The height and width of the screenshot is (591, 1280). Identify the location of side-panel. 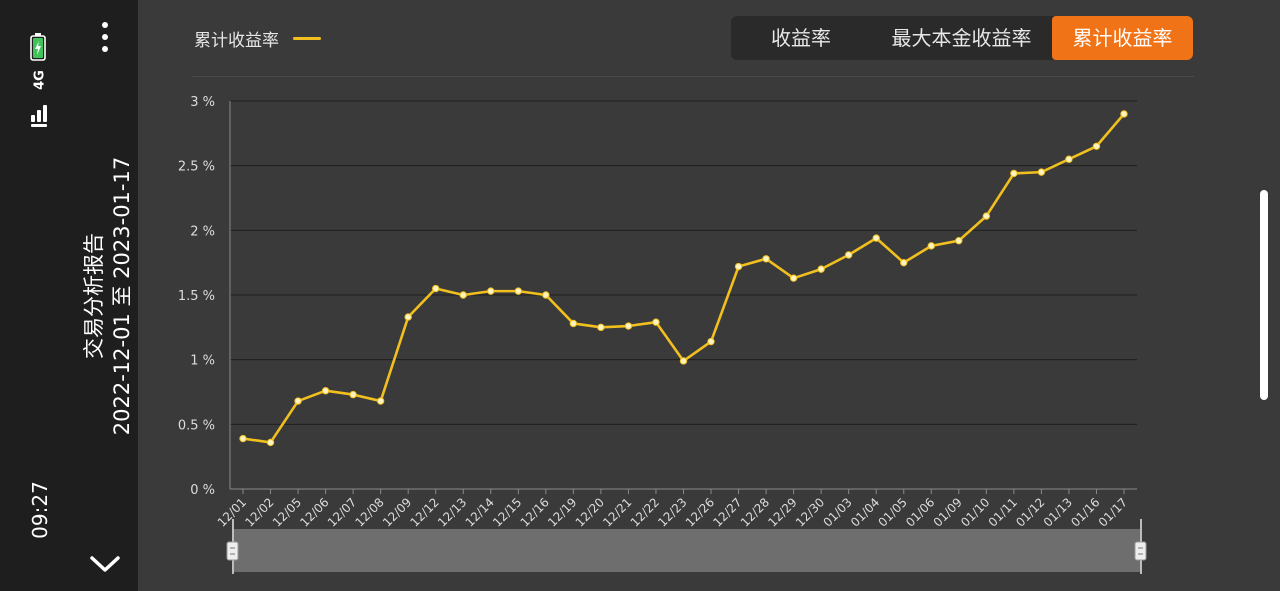
(69, 295).